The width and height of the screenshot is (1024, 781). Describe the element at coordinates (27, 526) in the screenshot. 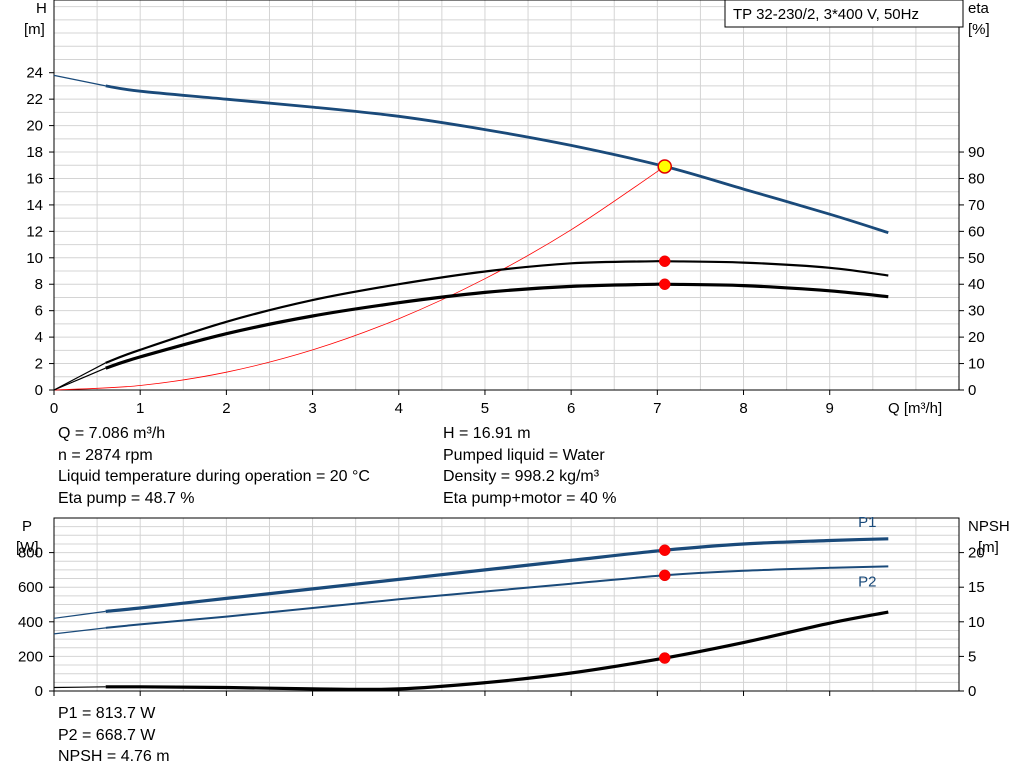

I see `y-left-axis-label: P` at that location.